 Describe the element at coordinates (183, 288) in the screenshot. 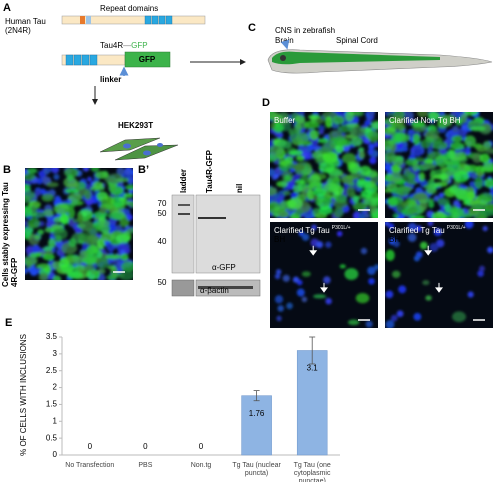

I see `actin-ladder` at that location.